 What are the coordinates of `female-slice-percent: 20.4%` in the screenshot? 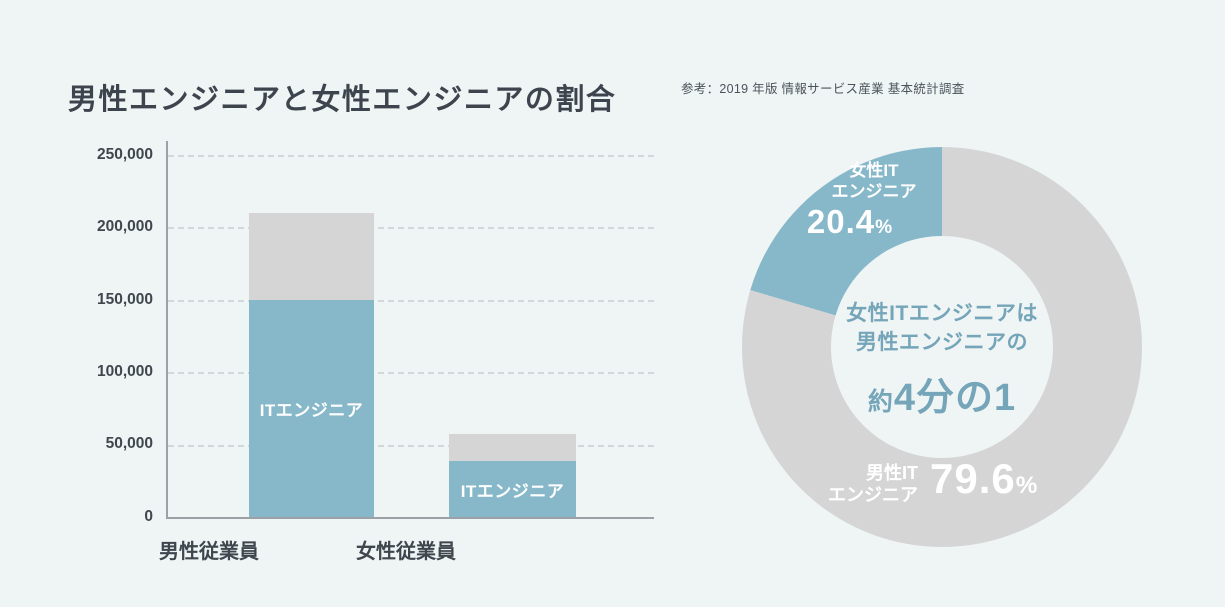 It's located at (850, 222).